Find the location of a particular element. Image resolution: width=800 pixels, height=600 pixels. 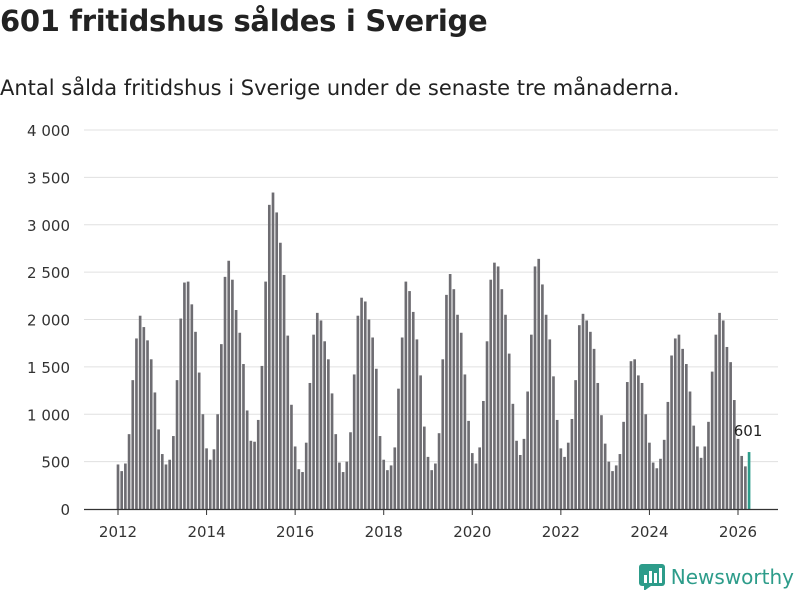

y-tick-label: 2 000 is located at coordinates (48, 321).